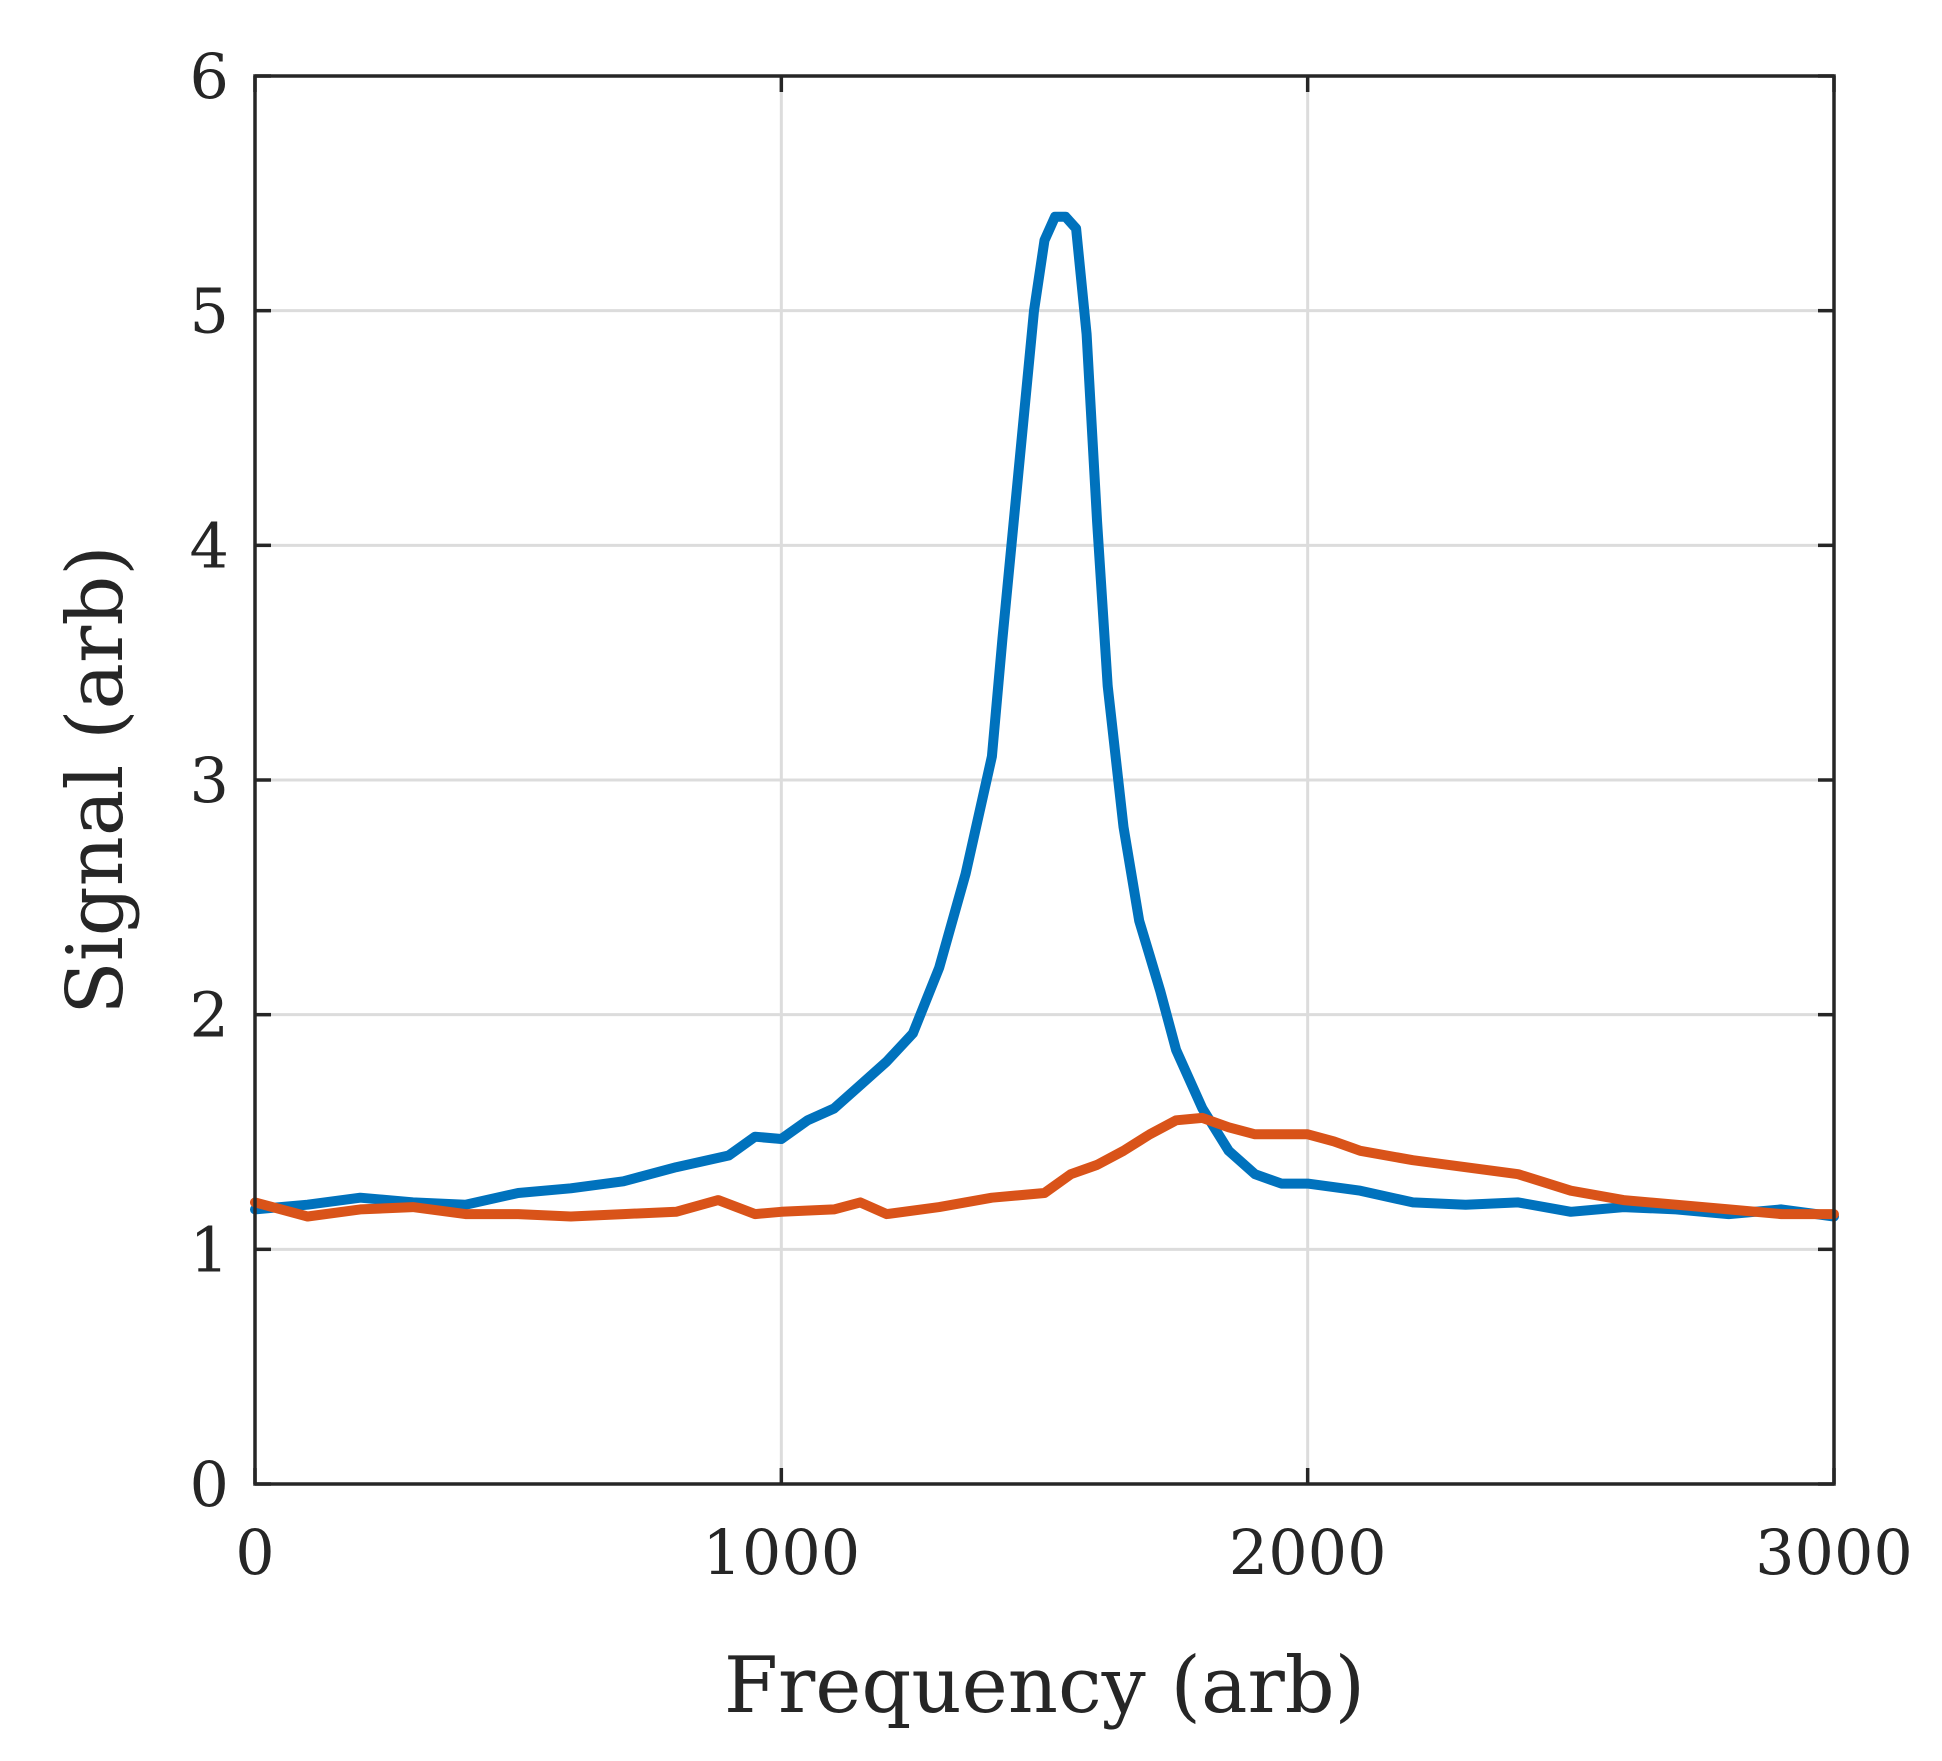 The width and height of the screenshot is (1942, 1761). Describe the element at coordinates (209, 545) in the screenshot. I see `y-tick-label: 4` at that location.